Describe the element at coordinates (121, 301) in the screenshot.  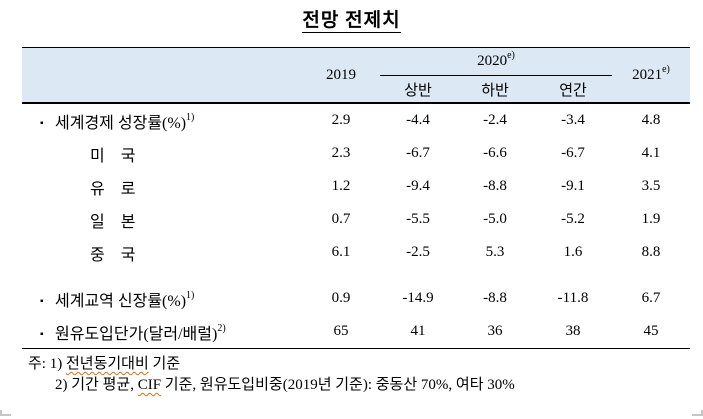
I see `row-label-text: 세계교역 신장률(%)` at that location.